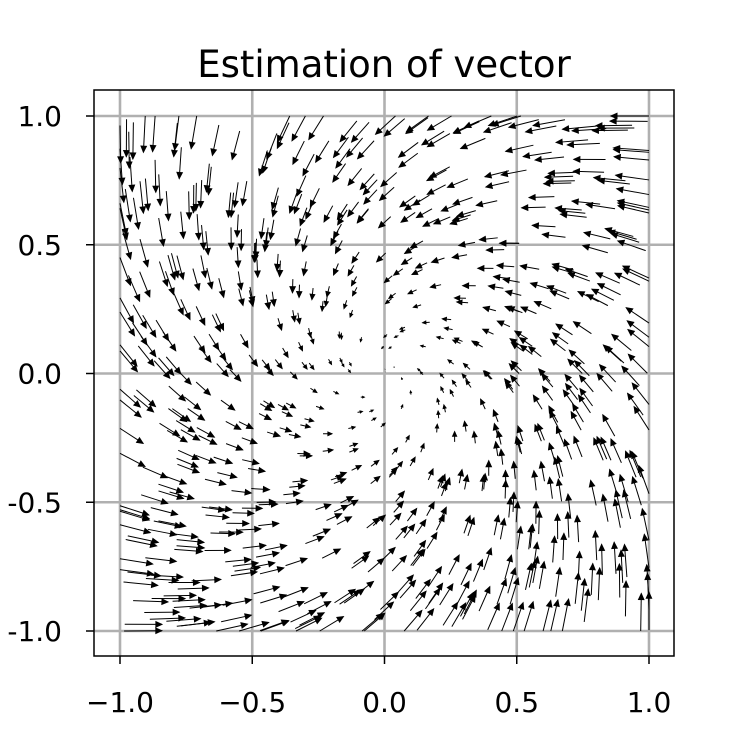  What do you see at coordinates (34, 502) in the screenshot?
I see `y-tick-label: -0.5` at bounding box center [34, 502].